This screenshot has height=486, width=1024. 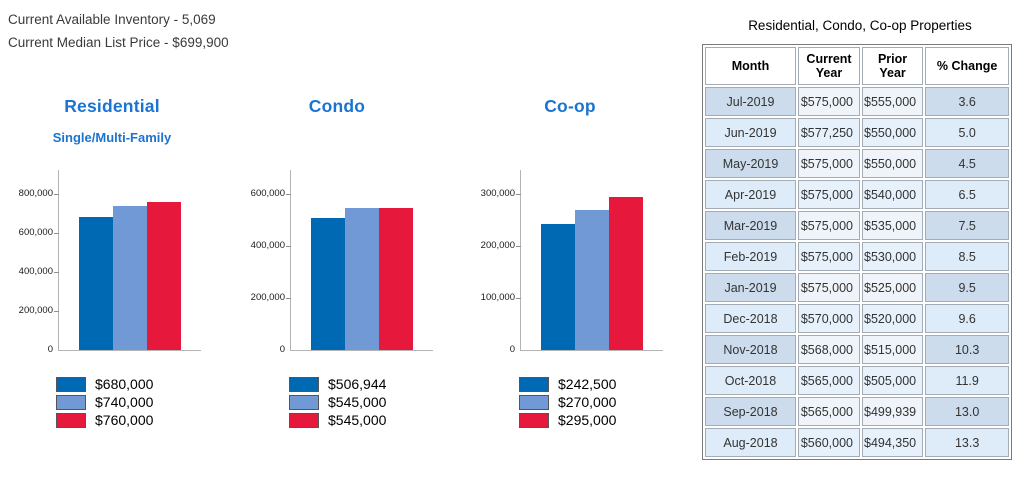 I want to click on chart-subtitle, so click(x=570, y=138).